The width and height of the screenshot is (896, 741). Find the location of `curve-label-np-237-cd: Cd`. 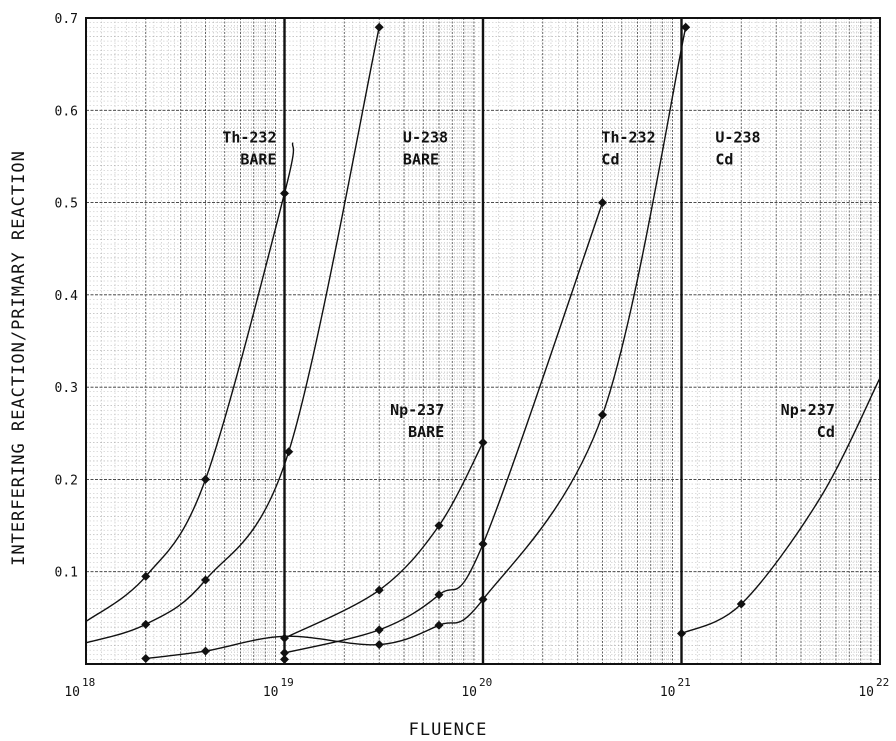

curve-label-np-237-cd: Cd is located at coordinates (826, 432).